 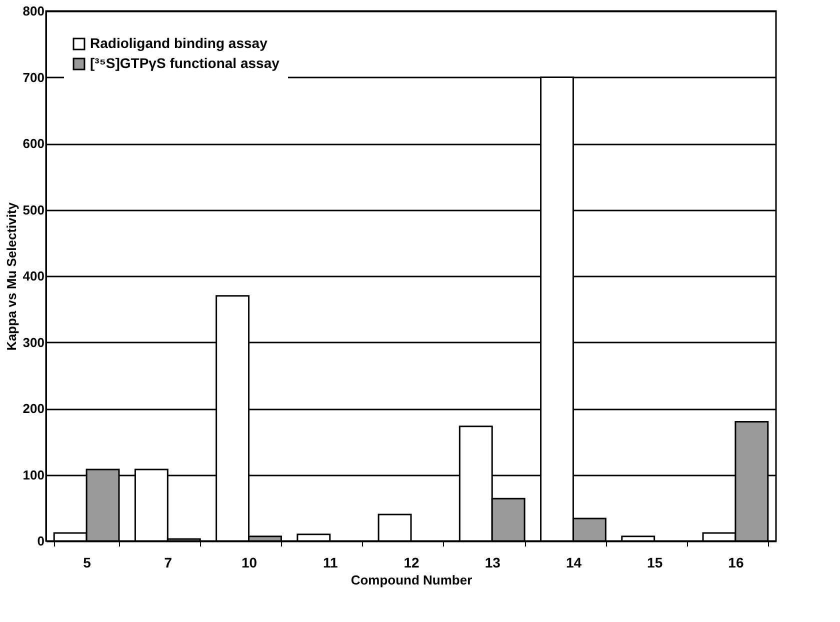 What do you see at coordinates (33, 342) in the screenshot?
I see `y-tick-label: 300` at bounding box center [33, 342].